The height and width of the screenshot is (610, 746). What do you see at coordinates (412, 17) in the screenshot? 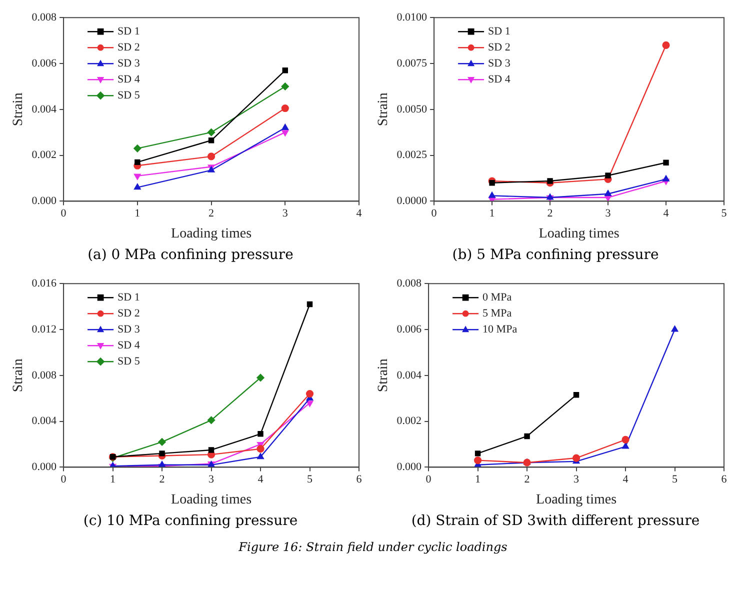
I see `y-tick-label: 0.0100` at bounding box center [412, 17].